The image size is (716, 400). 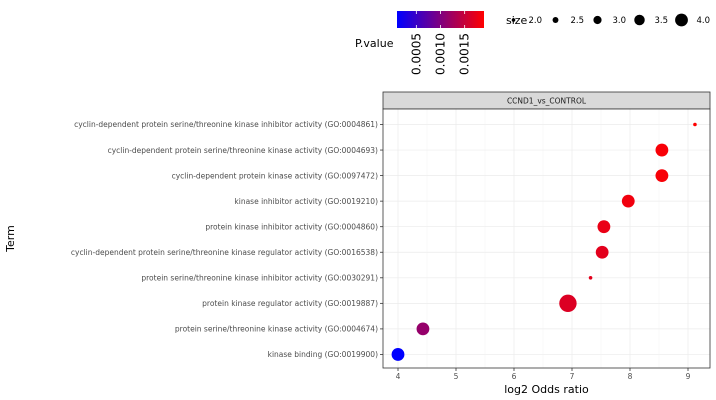 I want to click on color-legend: P.value 0.0015 0.0010 0.0005, so click(x=419, y=43).